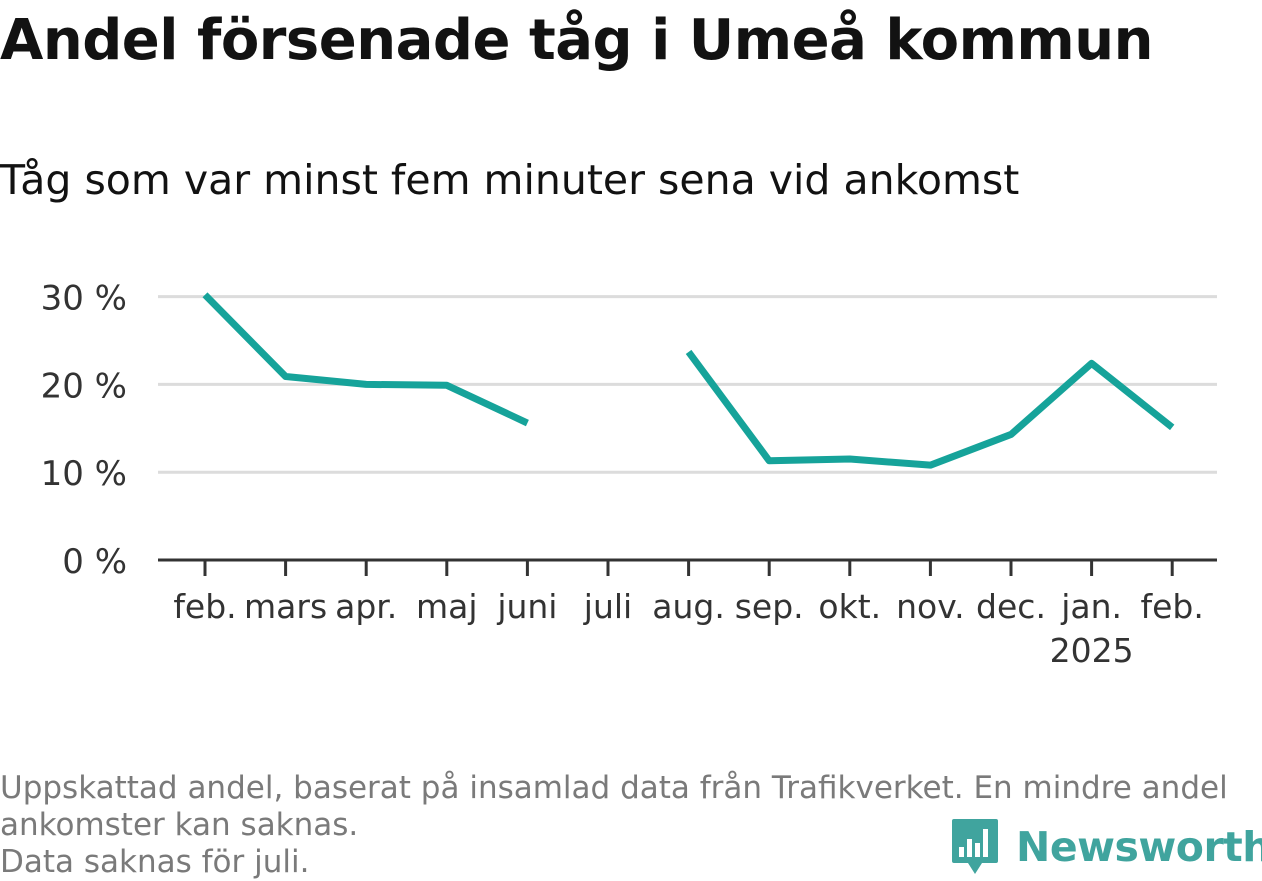 The image size is (1262, 881). I want to click on x-tick-label: mars, so click(285, 606).